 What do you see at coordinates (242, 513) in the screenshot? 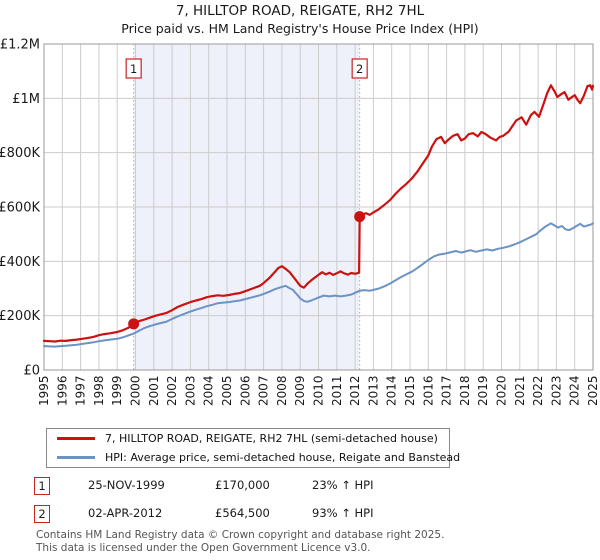
I see `sale-2-price: £564,500` at bounding box center [242, 513].